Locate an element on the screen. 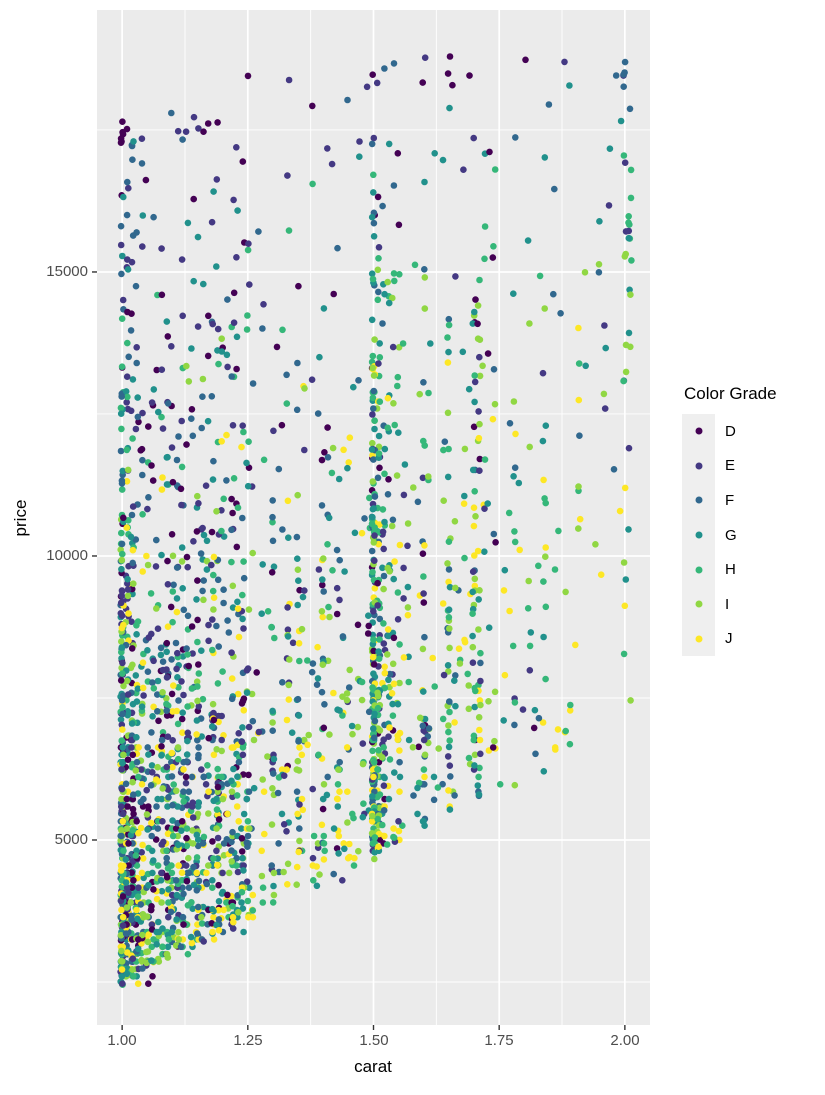 Image resolution: width=825 pixels, height=1095 pixels. x-tick-label-1.25: 1.25 is located at coordinates (248, 1040).